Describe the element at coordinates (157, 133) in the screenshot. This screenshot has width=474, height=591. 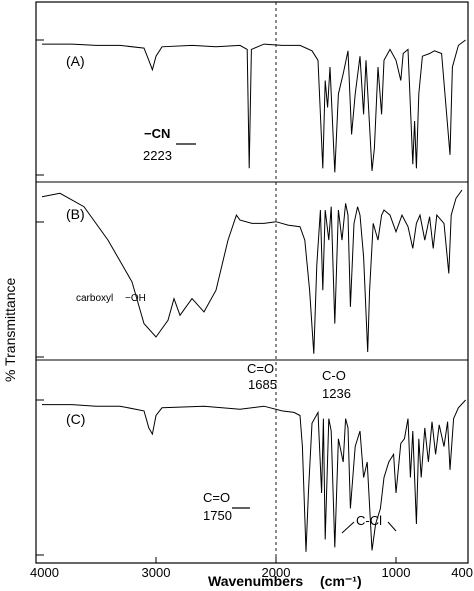
I see `annotation-cn: −CN` at that location.